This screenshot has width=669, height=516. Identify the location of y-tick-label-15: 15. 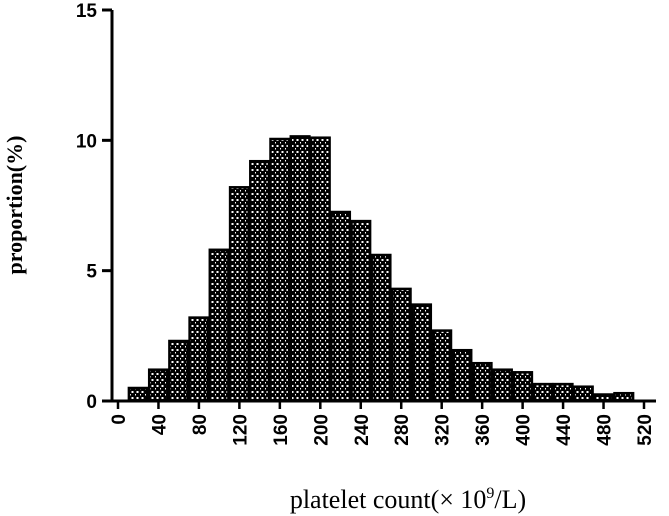
(87, 11).